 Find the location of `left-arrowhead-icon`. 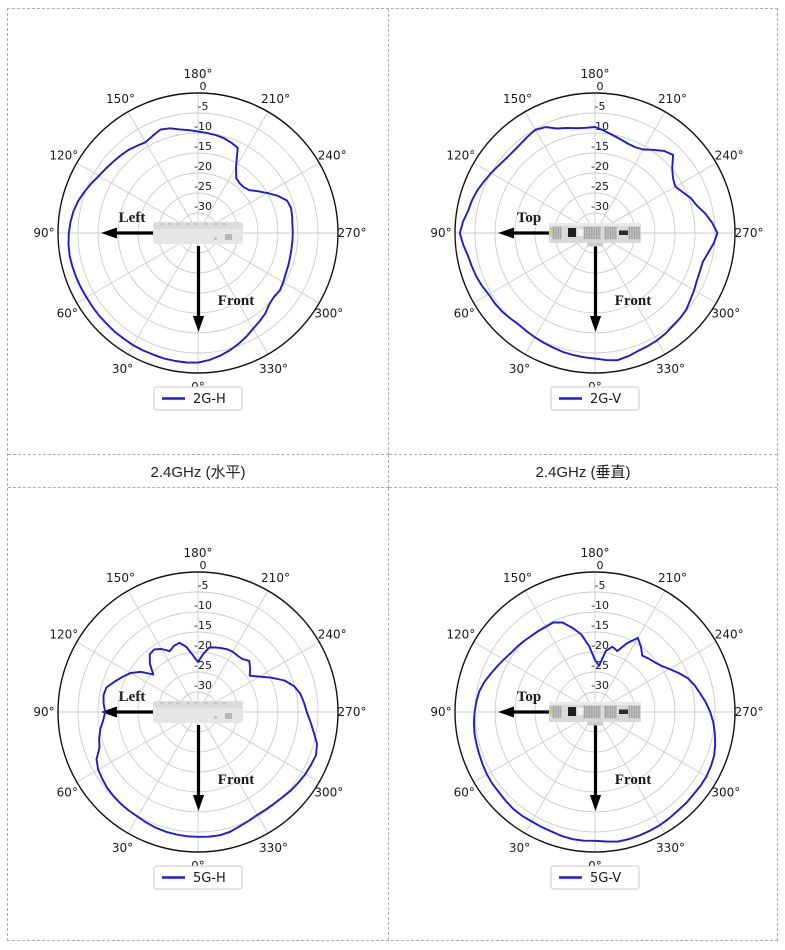

left-arrowhead-icon is located at coordinates (109, 233).